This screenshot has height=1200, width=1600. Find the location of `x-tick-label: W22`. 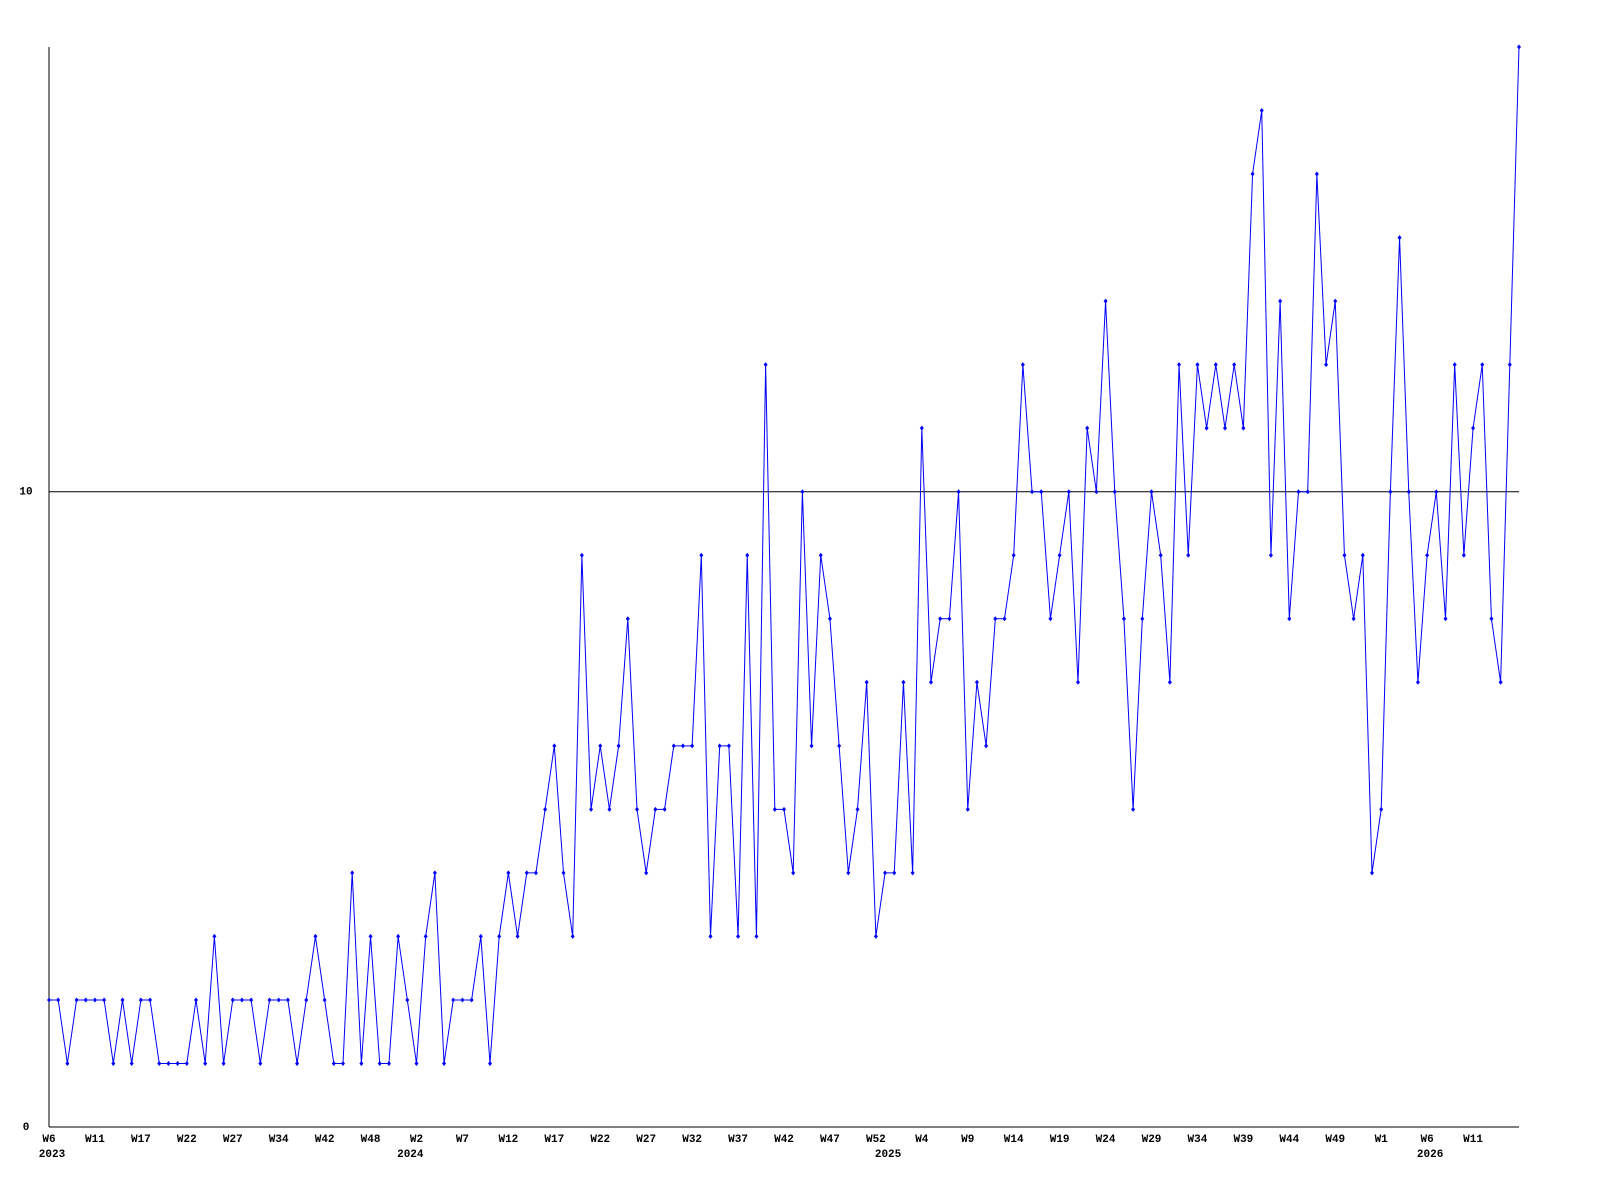

x-tick-label: W22 is located at coordinates (600, 1140).